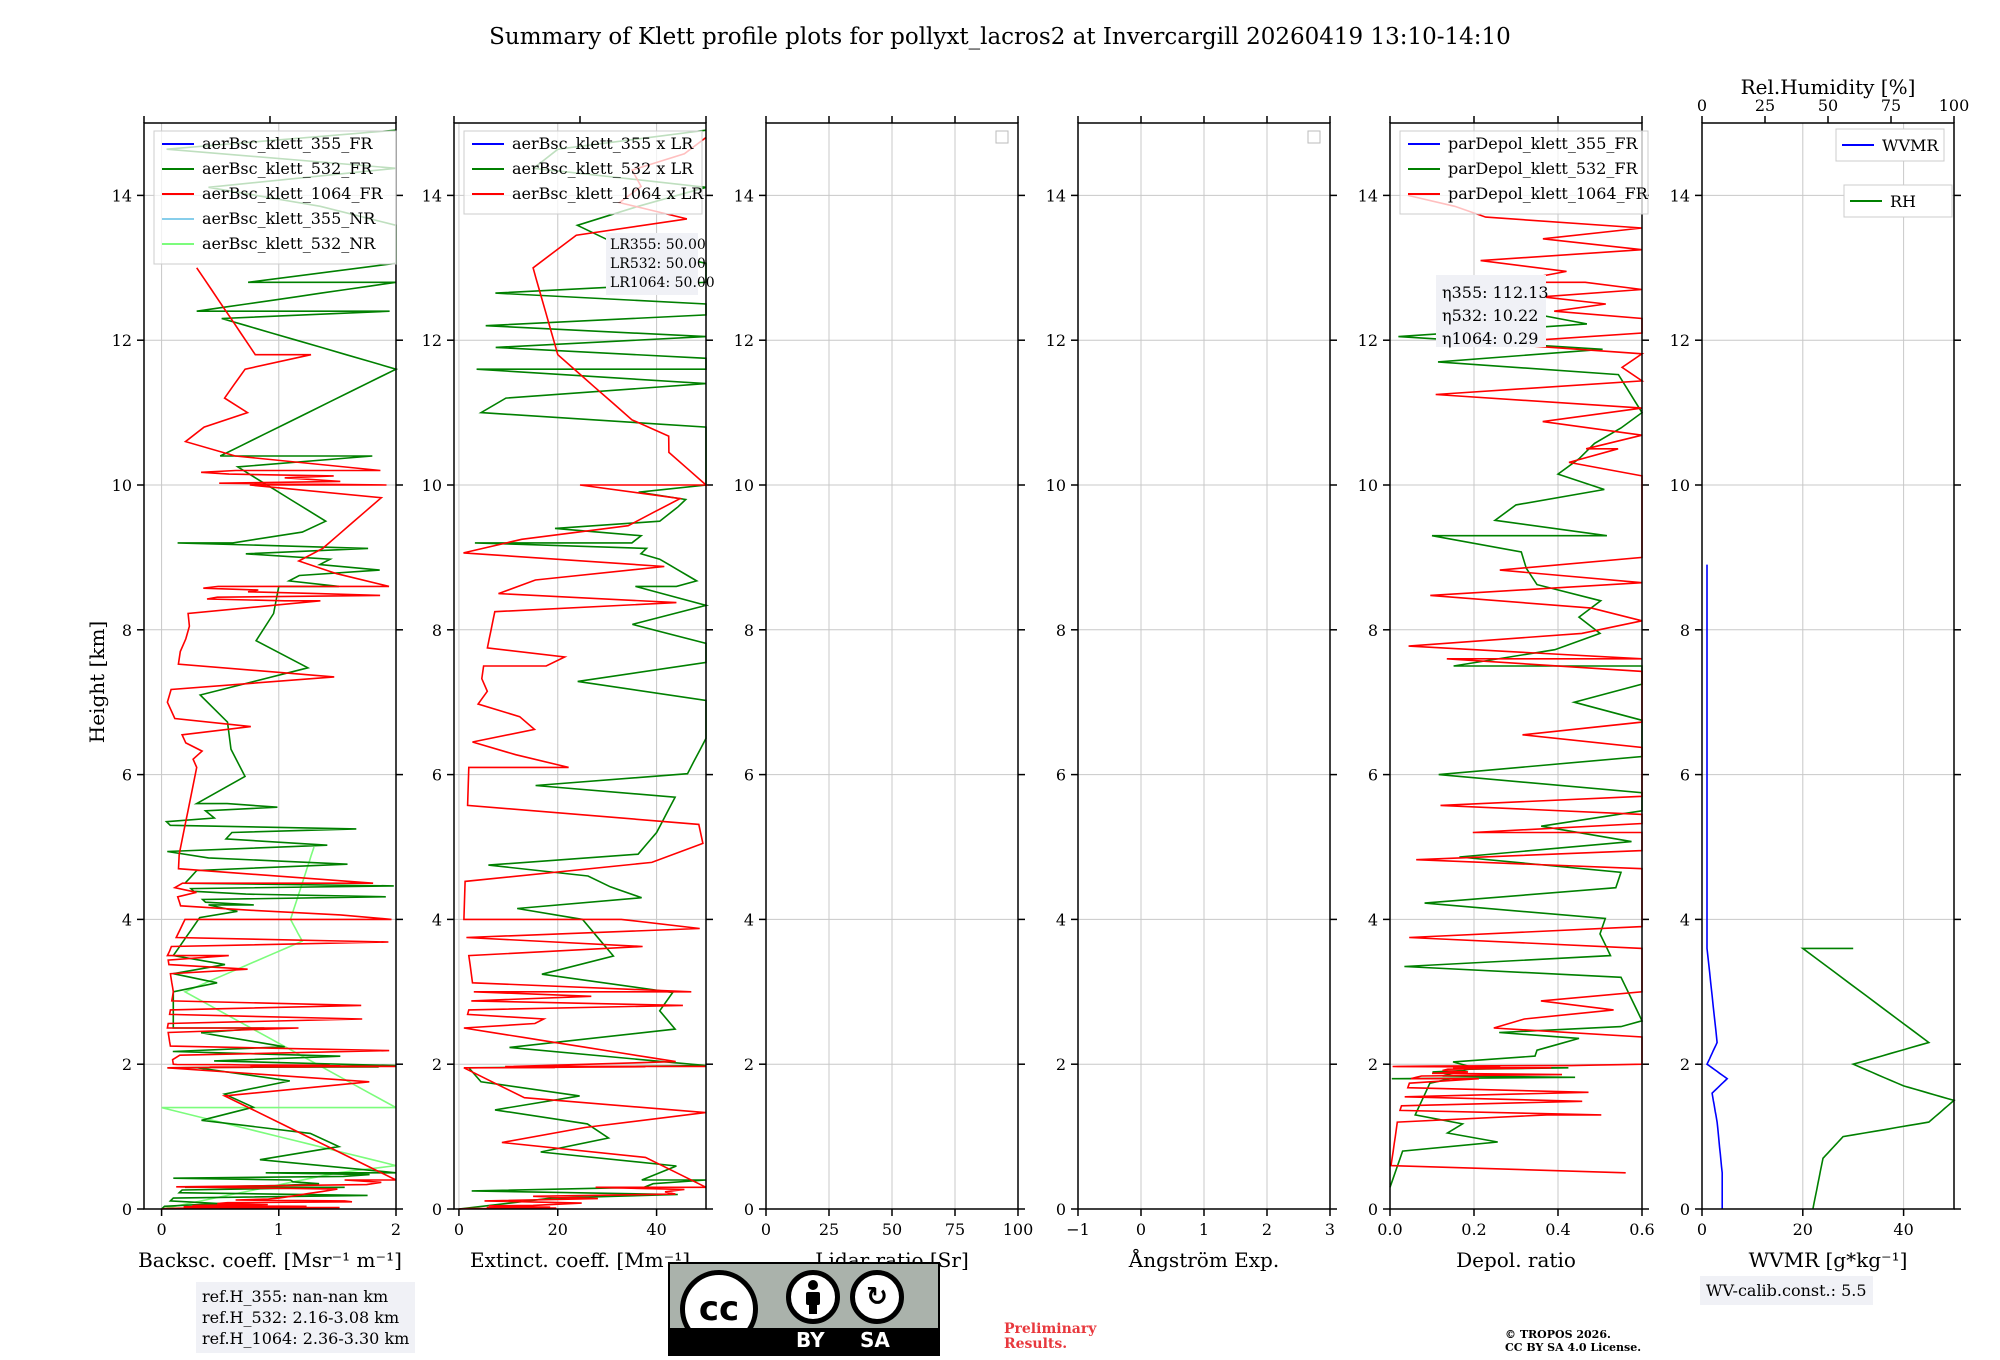 Image resolution: width=2000 pixels, height=1360 pixels. What do you see at coordinates (1018, 1229) in the screenshot?
I see `x-tick-label-lr: 100` at bounding box center [1018, 1229].